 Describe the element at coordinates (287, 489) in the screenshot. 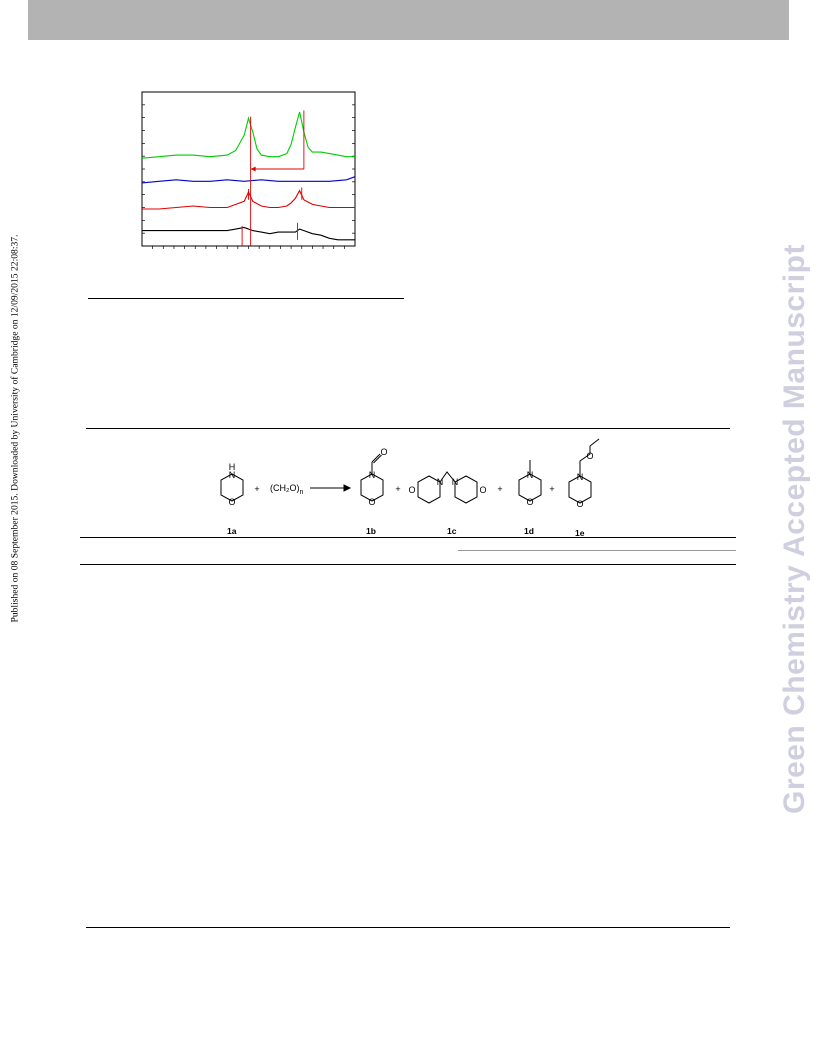

I see `reagent-text: (CH₂O)n` at that location.